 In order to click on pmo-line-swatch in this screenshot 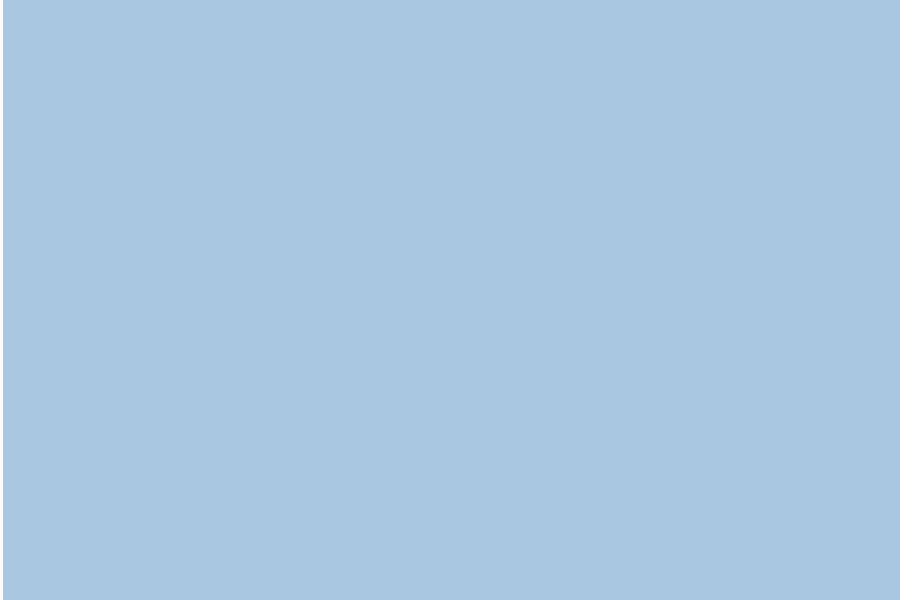, I will do `click(21, 412)`.